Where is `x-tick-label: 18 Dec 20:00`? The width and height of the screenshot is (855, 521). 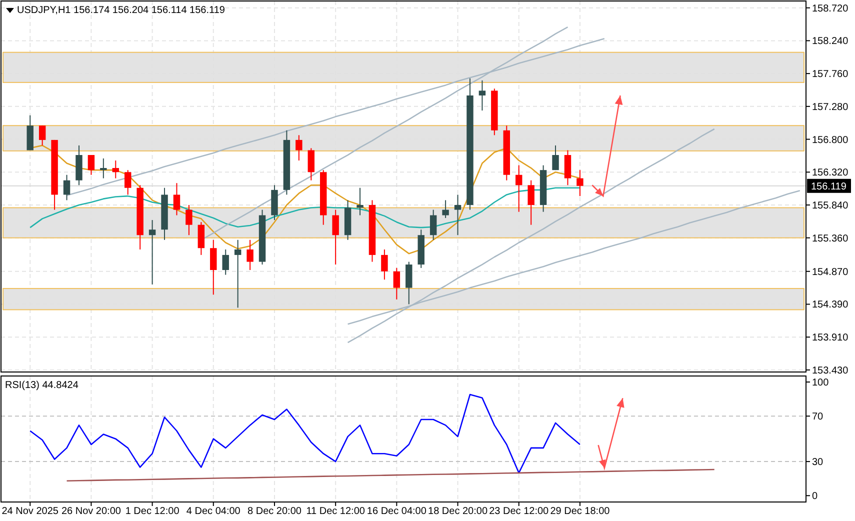 x-tick-label: 18 Dec 20:00 is located at coordinates (458, 511).